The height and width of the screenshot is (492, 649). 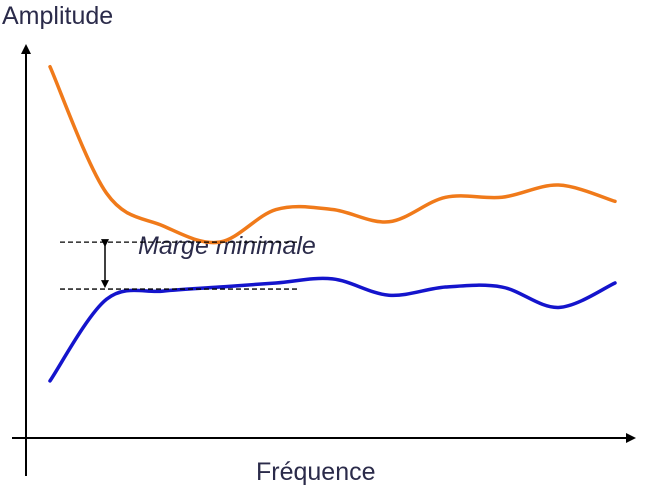 What do you see at coordinates (227, 246) in the screenshot?
I see `margin-annotation-label: Marge minimale` at bounding box center [227, 246].